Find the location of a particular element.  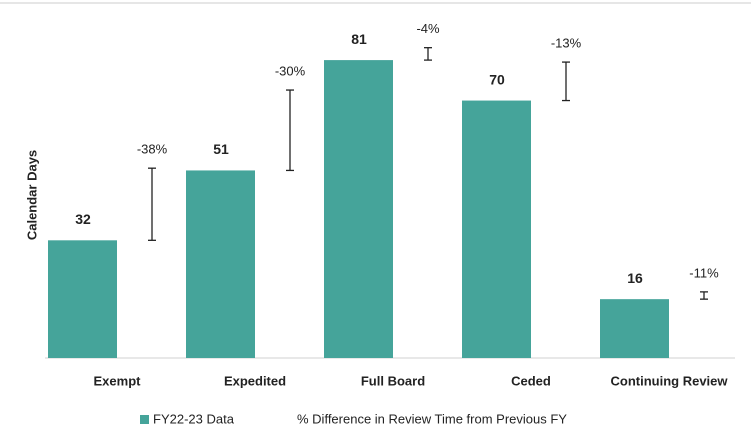

value-label: 81 is located at coordinates (359, 39).